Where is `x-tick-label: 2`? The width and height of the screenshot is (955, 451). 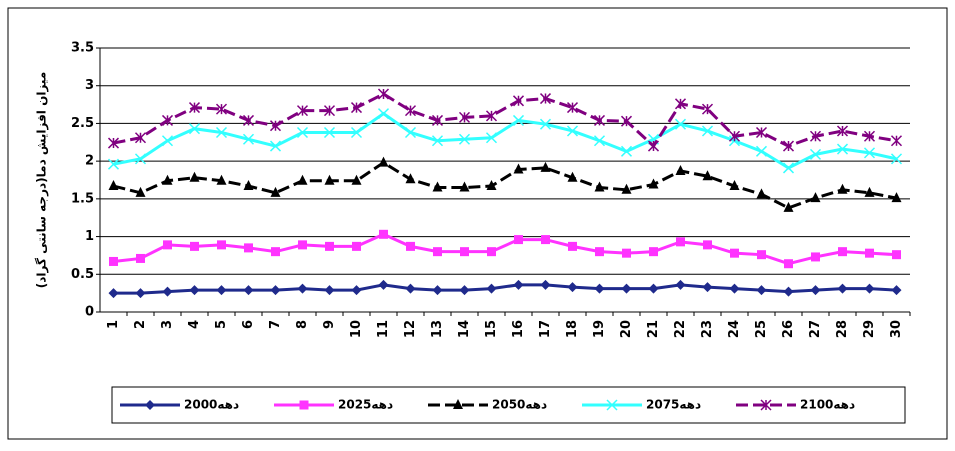
x-tick-label: 2 is located at coordinates (140, 324).